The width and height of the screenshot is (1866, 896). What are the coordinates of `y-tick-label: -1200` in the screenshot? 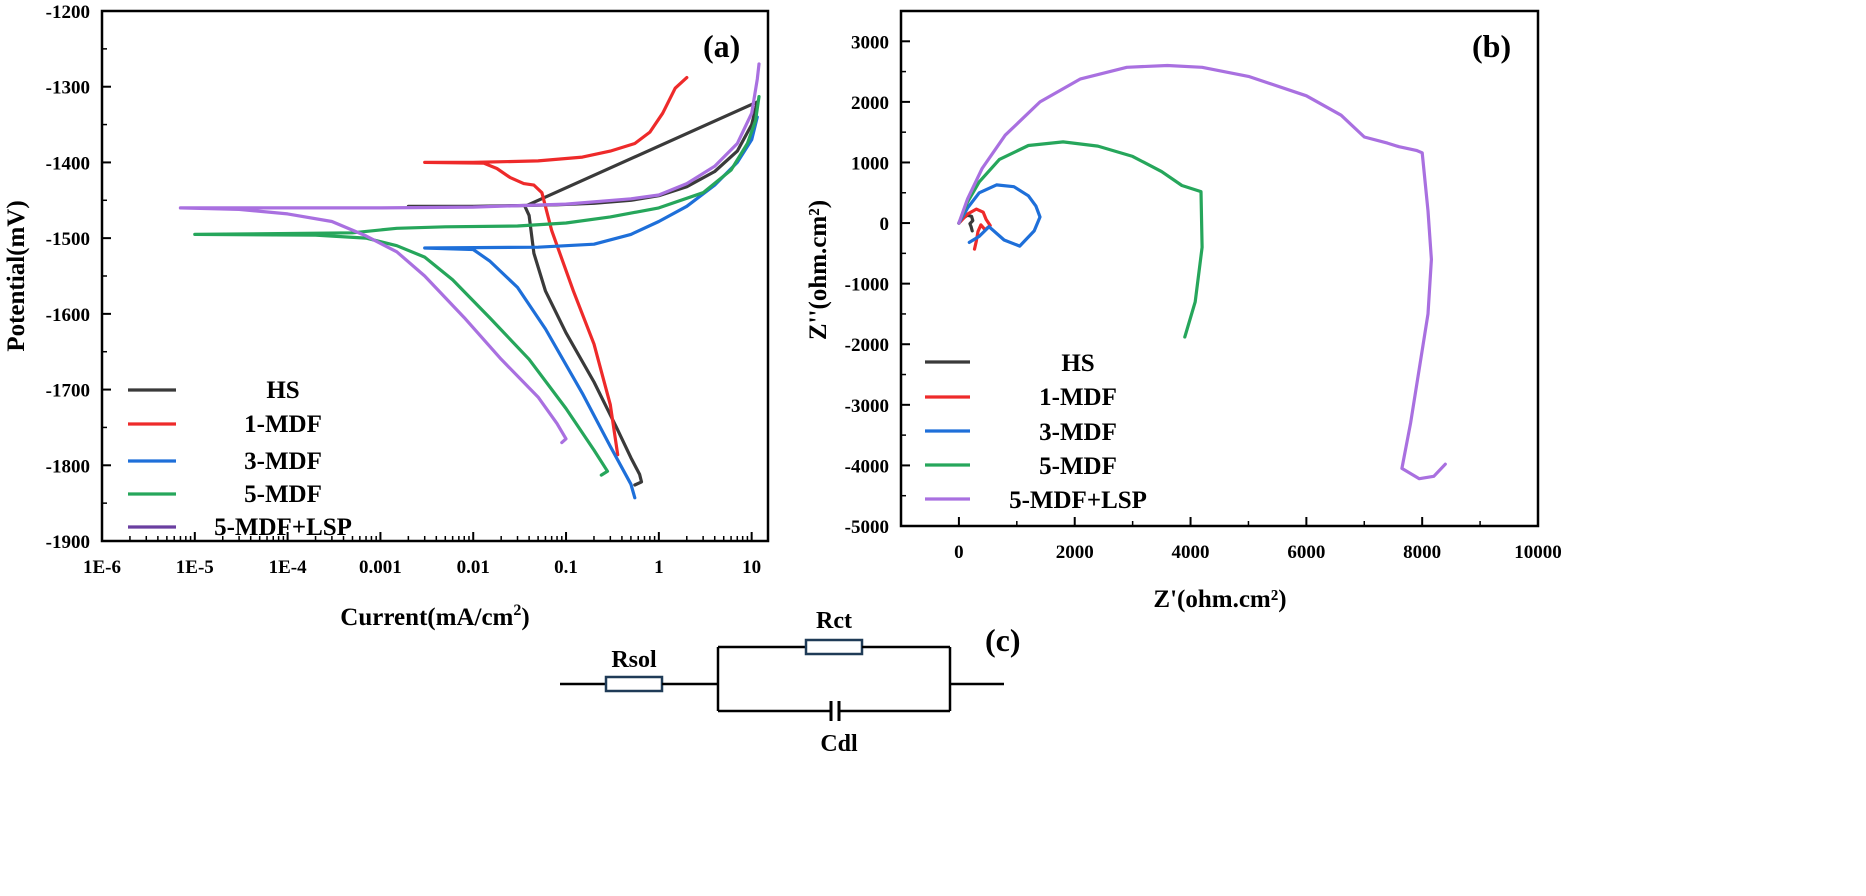 It's located at (68, 12).